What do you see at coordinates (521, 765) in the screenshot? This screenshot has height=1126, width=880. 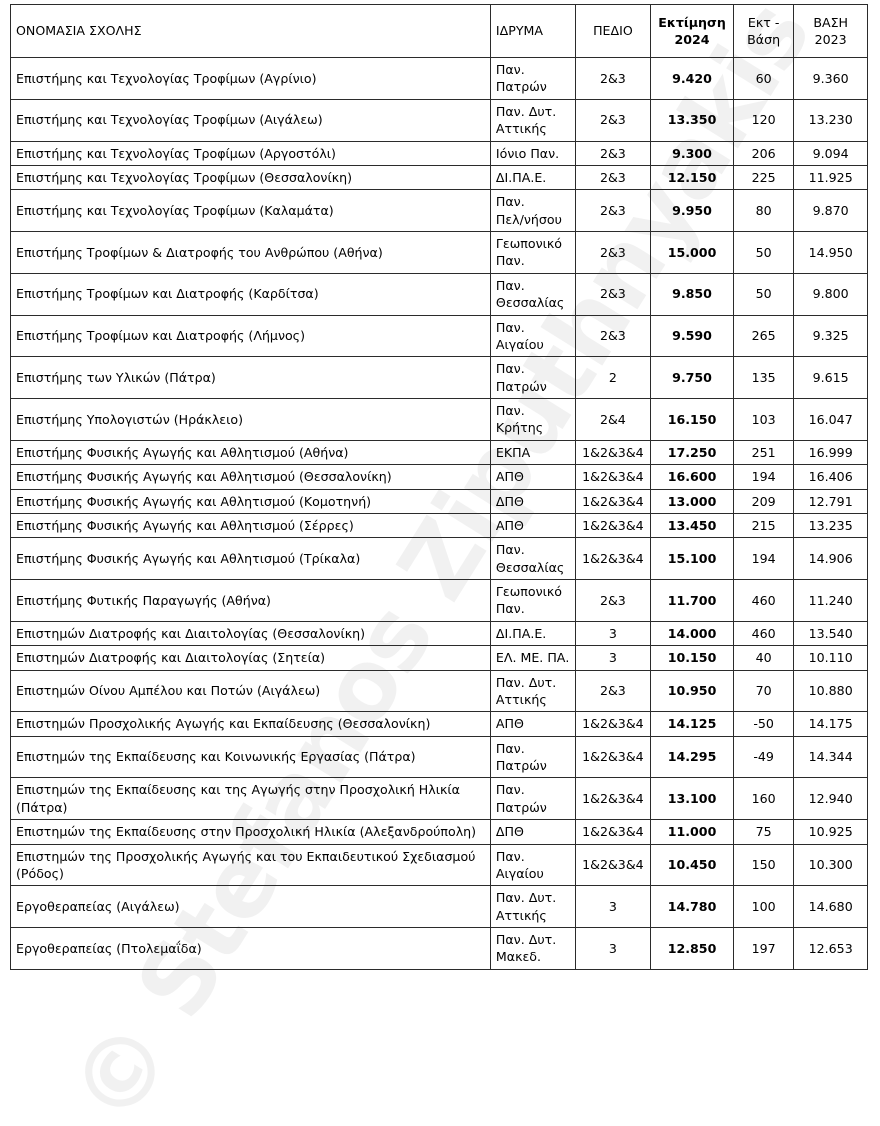 I see `institution-line: Πατρών` at bounding box center [521, 765].